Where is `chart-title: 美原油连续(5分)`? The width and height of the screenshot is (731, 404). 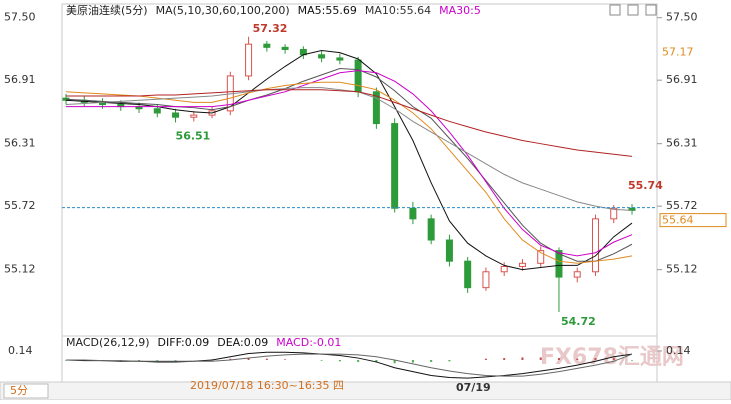 chart-title: 美原油连续(5分) is located at coordinates (107, 10).